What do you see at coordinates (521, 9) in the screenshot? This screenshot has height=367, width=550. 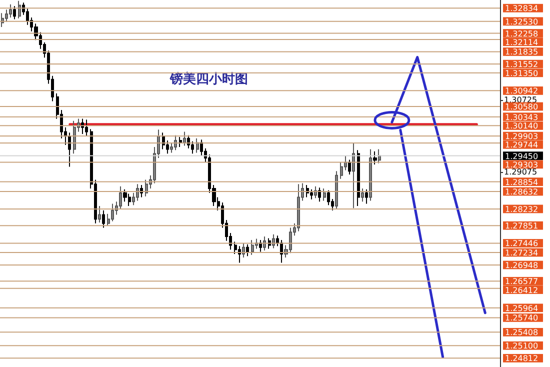 I see `ref-line-label: 1.32834` at bounding box center [521, 9].